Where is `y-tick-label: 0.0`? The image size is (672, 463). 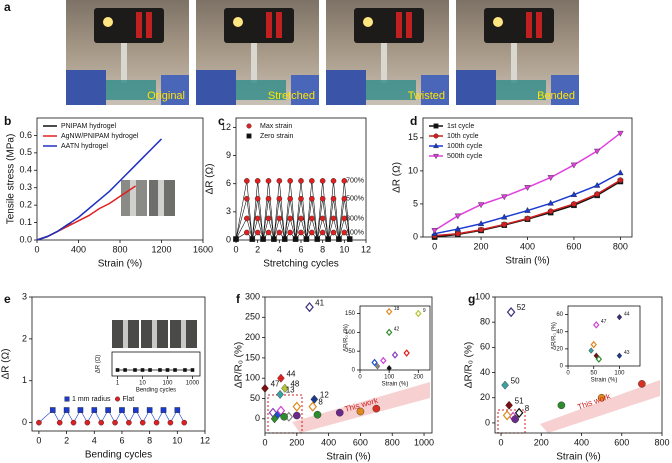
y-tick-label: 0.0 is located at coordinates (25, 239).